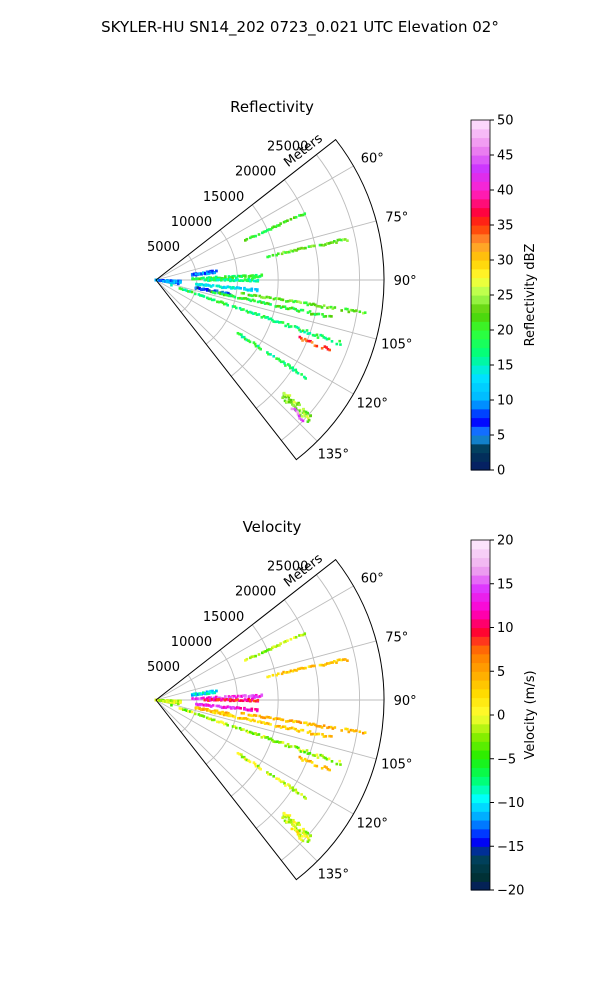  Describe the element at coordinates (303, 303) in the screenshot. I see `echo-region` at that location.